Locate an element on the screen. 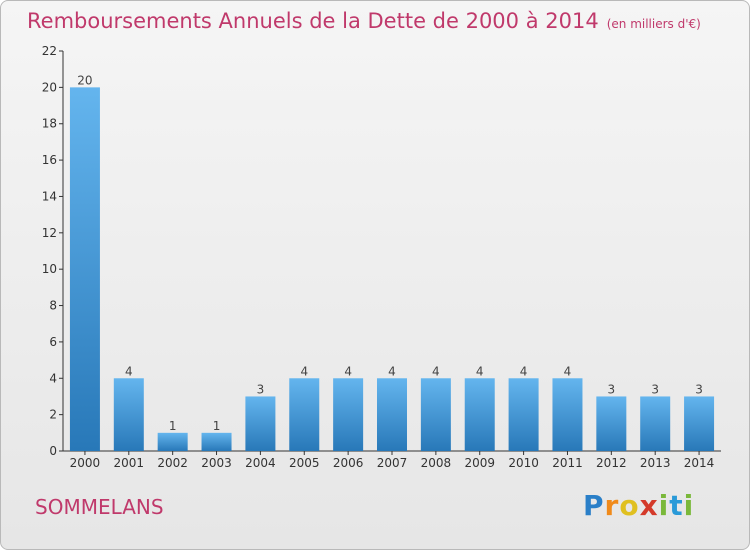 Image resolution: width=750 pixels, height=550 pixels. y-tick-label: 18 is located at coordinates (49, 124).